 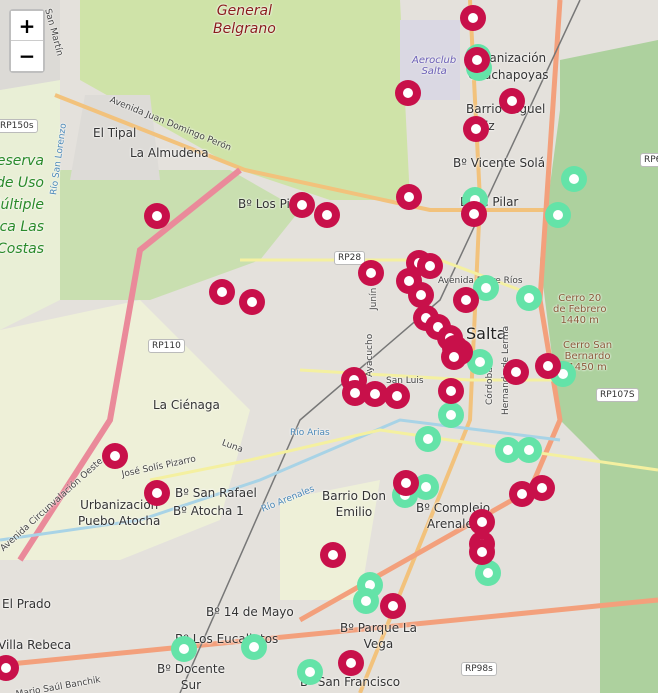 What do you see at coordinates (378, 636) in the screenshot?
I see `label-parque-la-vega: Bº Parque La Vega` at bounding box center [378, 636].